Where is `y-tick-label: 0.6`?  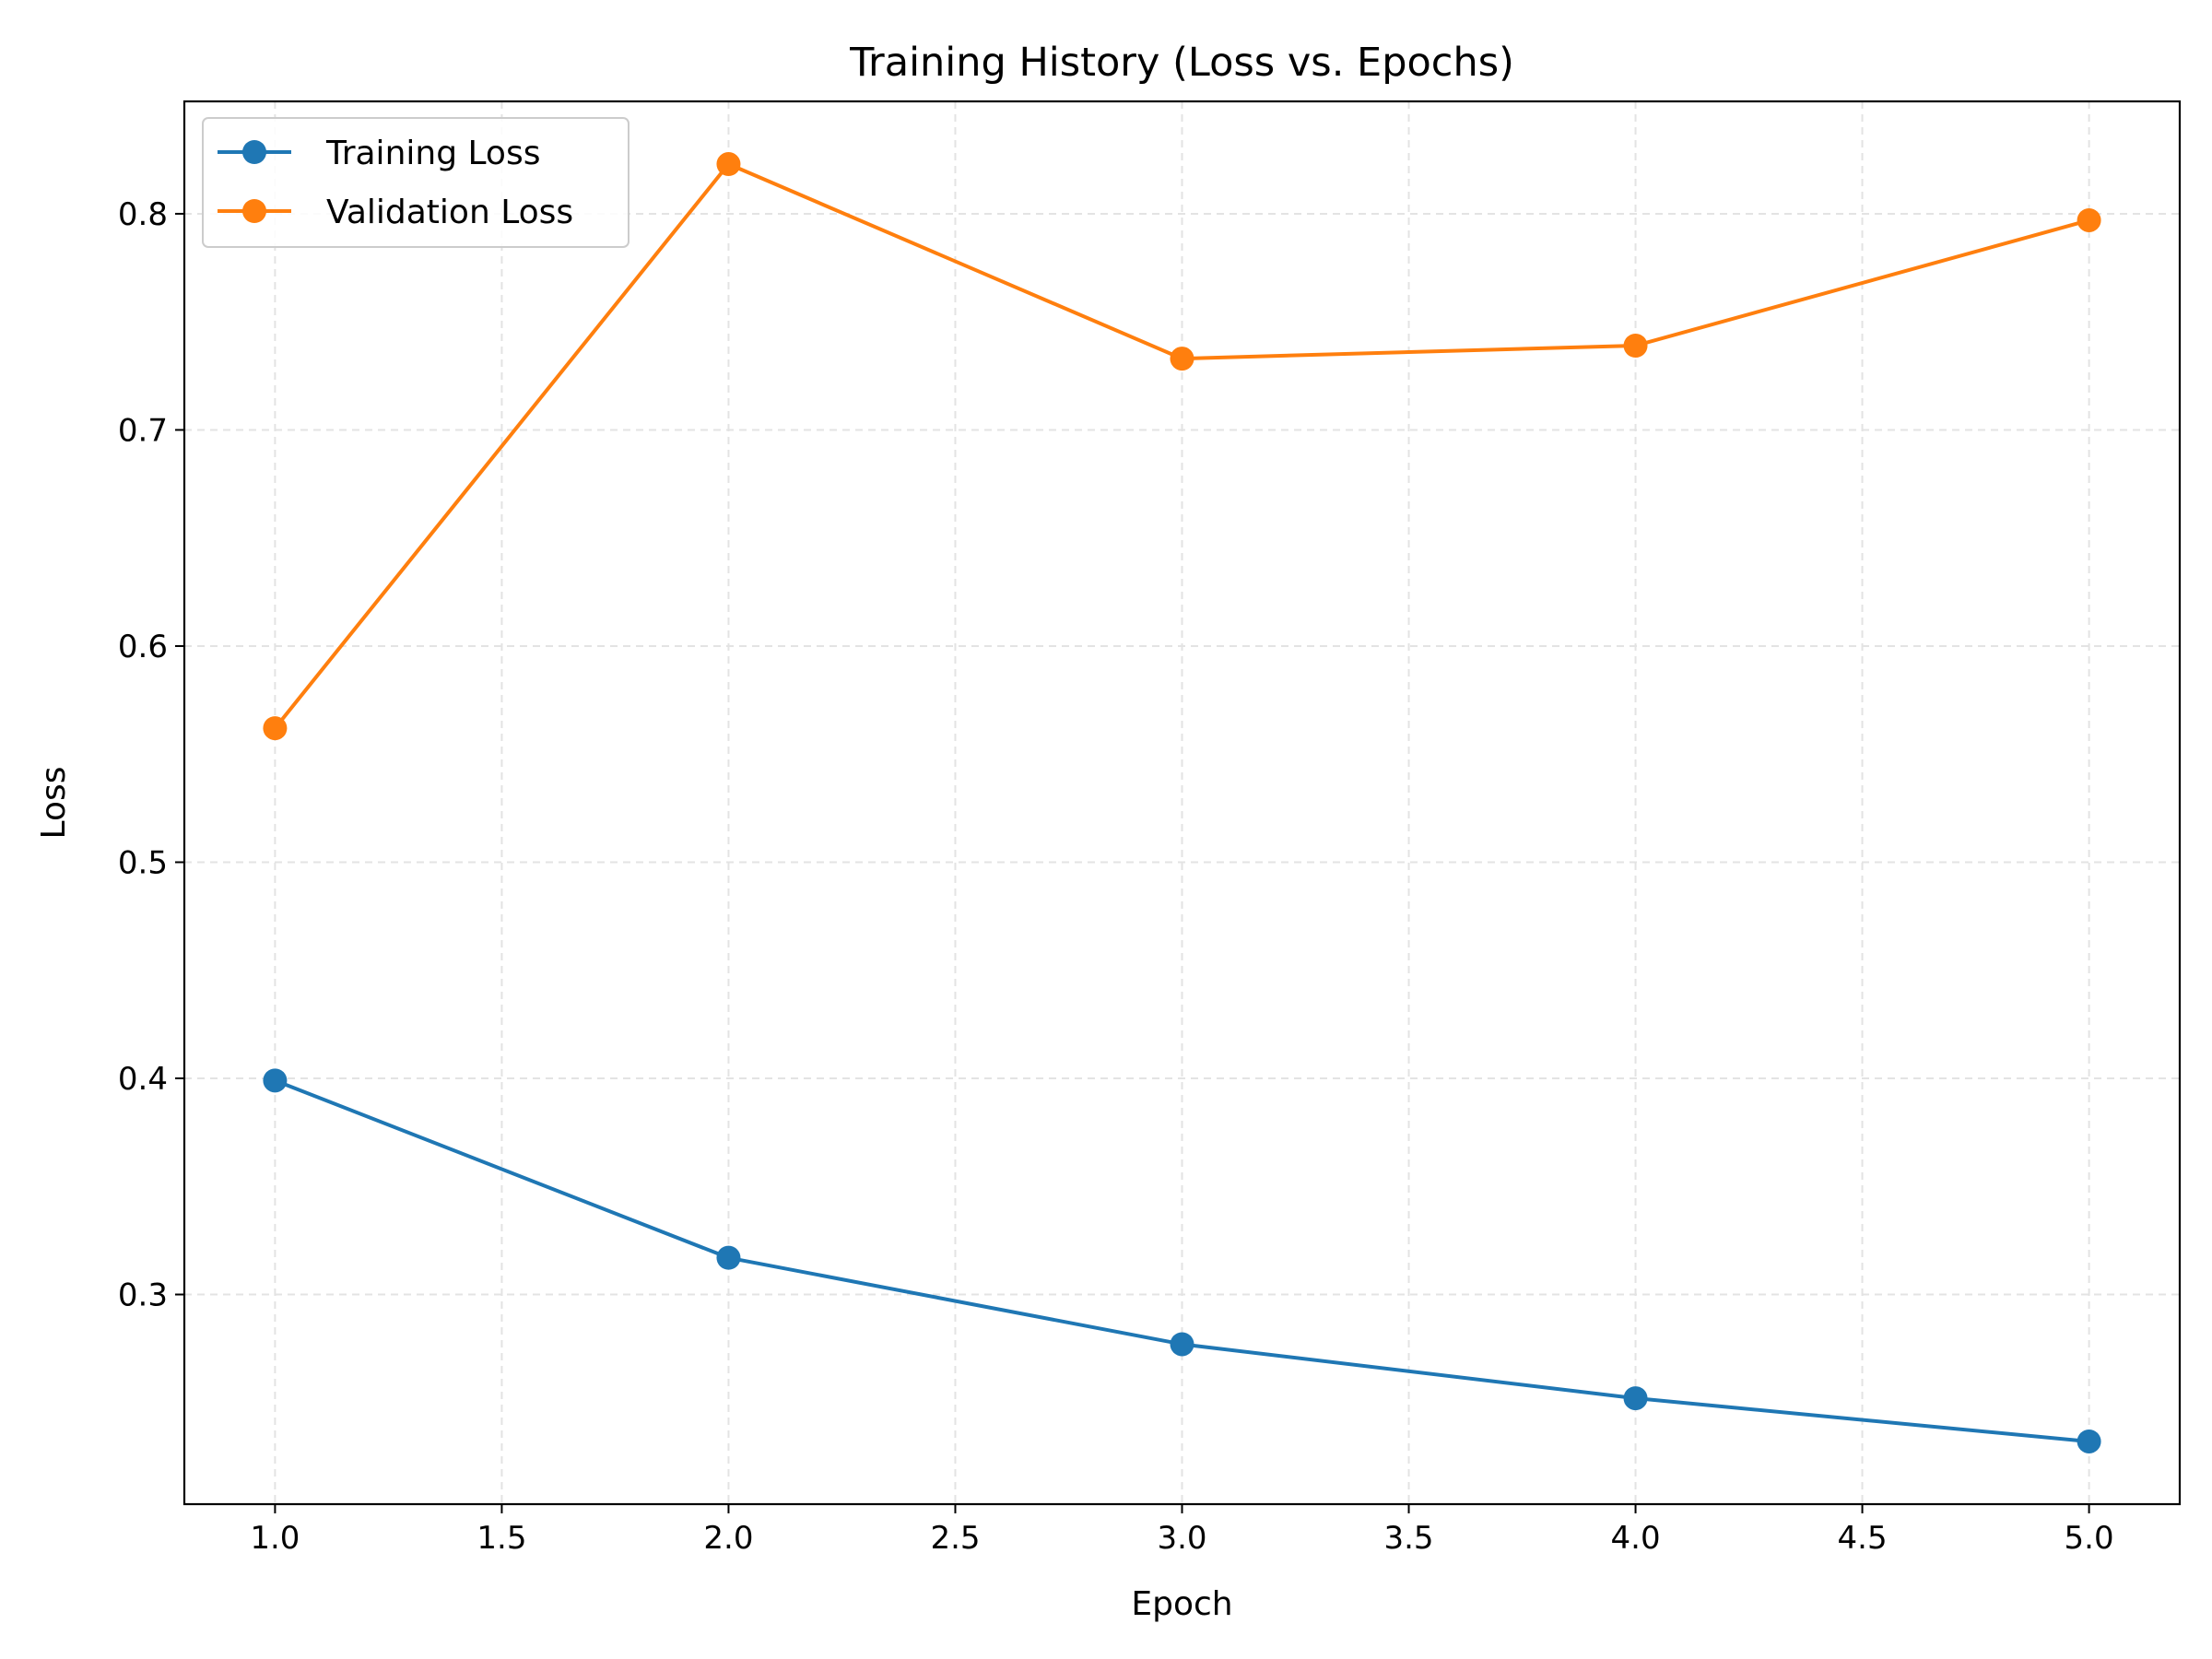
y-tick-label: 0.6 is located at coordinates (143, 647).